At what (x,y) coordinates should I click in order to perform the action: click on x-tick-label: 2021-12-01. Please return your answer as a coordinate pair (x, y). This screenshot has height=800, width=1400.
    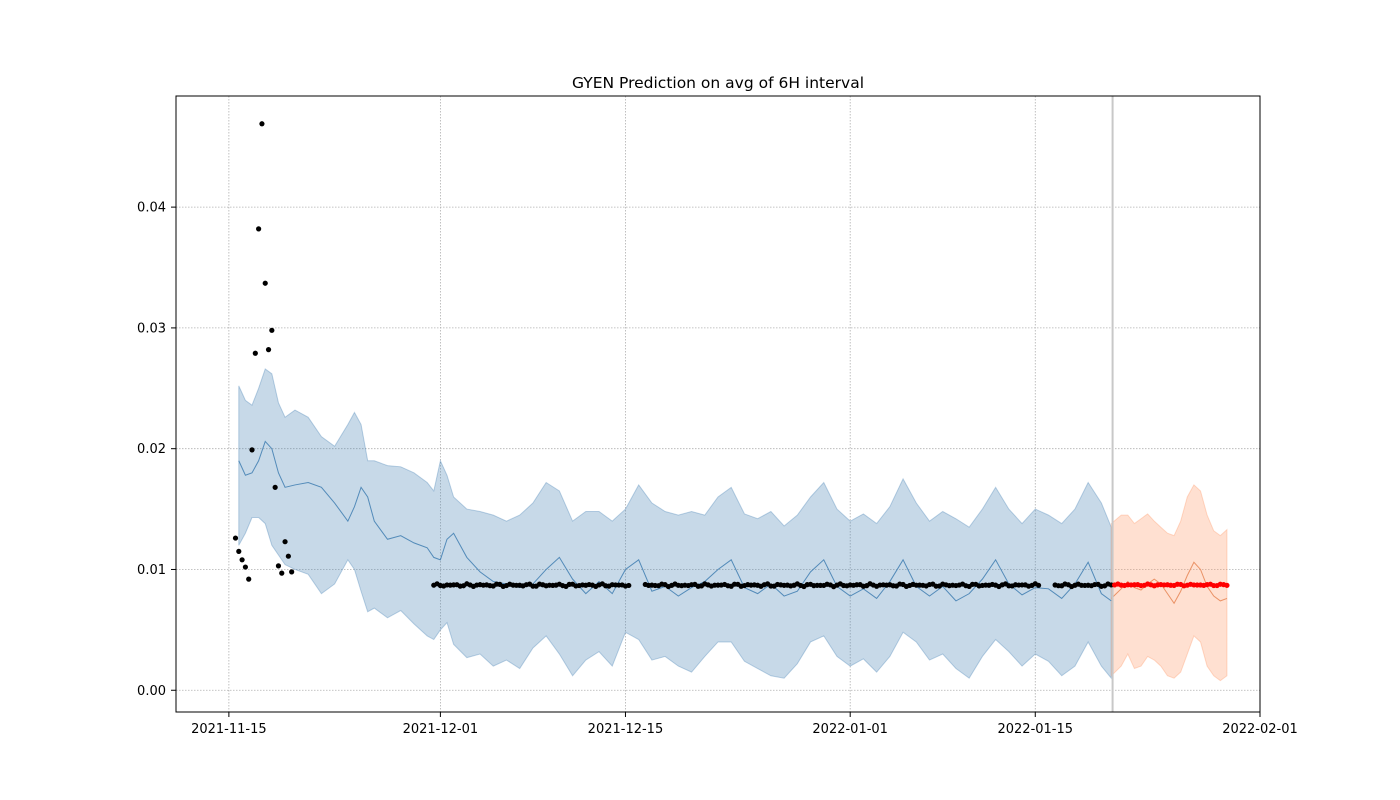
    Looking at the image, I should click on (441, 729).